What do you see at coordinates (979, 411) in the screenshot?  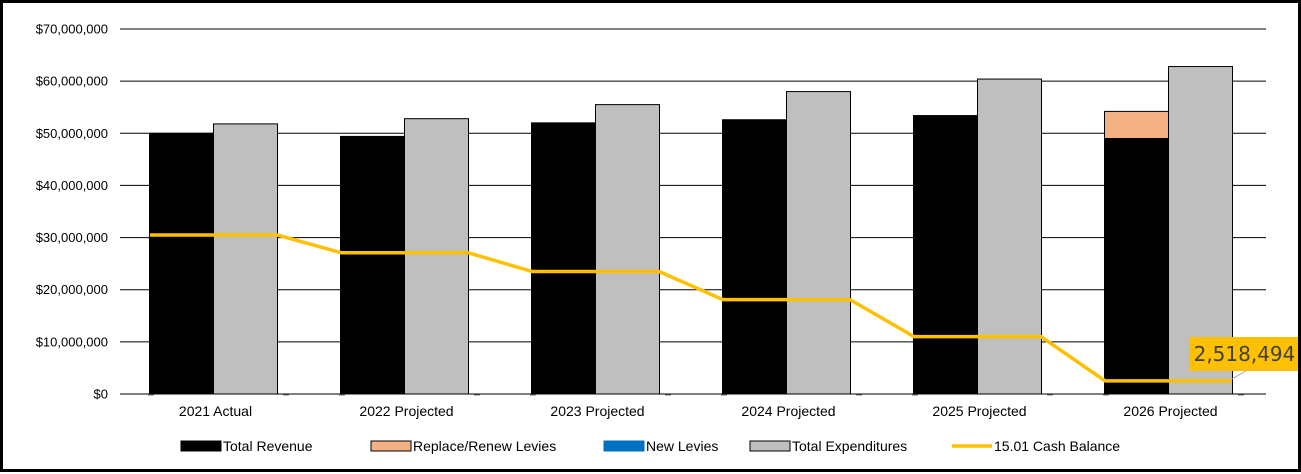 I see `x-tick-label: 2025 Projected` at bounding box center [979, 411].